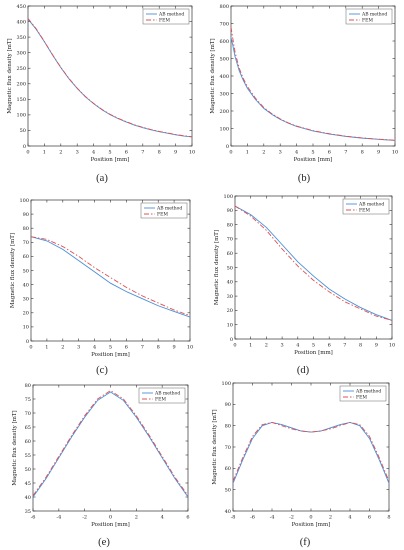  What do you see at coordinates (230, 311) in the screenshot?
I see `y-tick-label: 20` at bounding box center [230, 311].